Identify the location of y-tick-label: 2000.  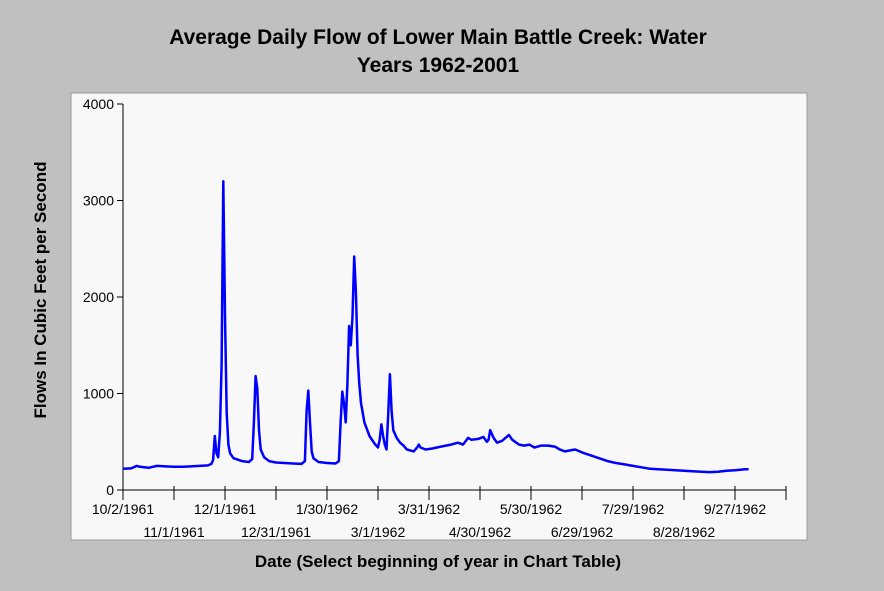
(98, 297).